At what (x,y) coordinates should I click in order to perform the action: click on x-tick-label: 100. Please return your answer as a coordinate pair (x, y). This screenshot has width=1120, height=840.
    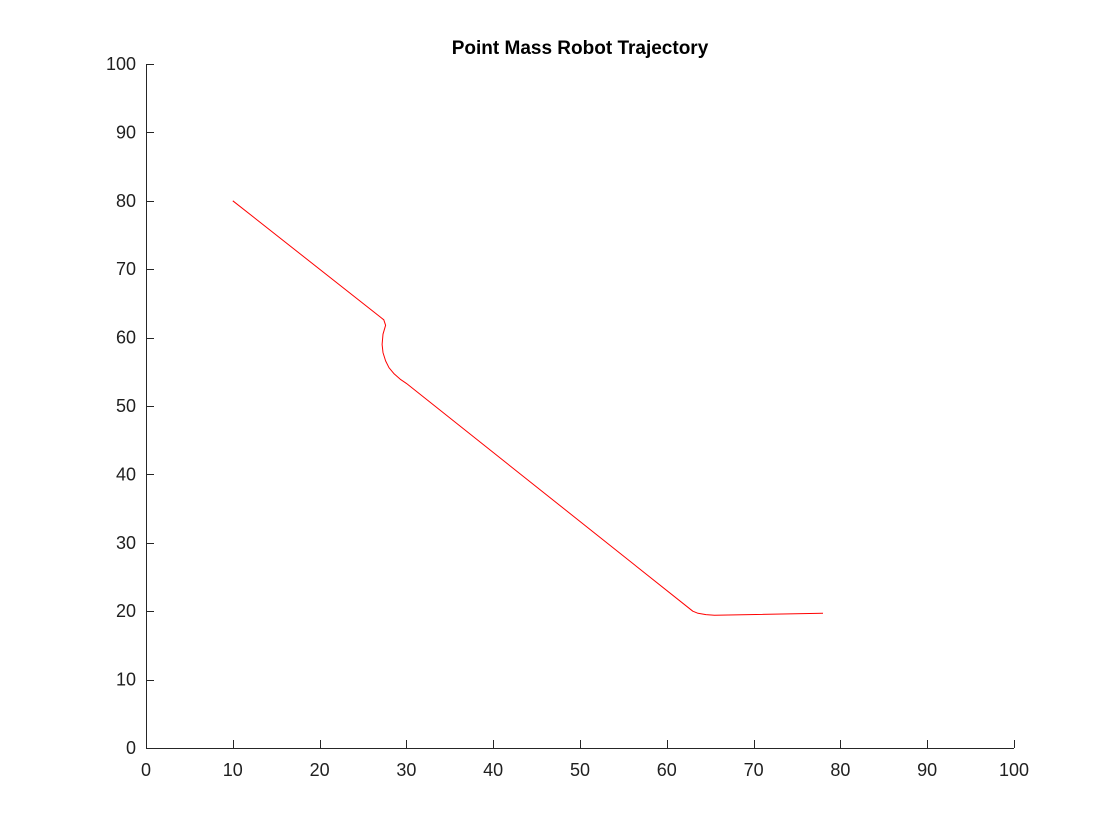
    Looking at the image, I should click on (1014, 770).